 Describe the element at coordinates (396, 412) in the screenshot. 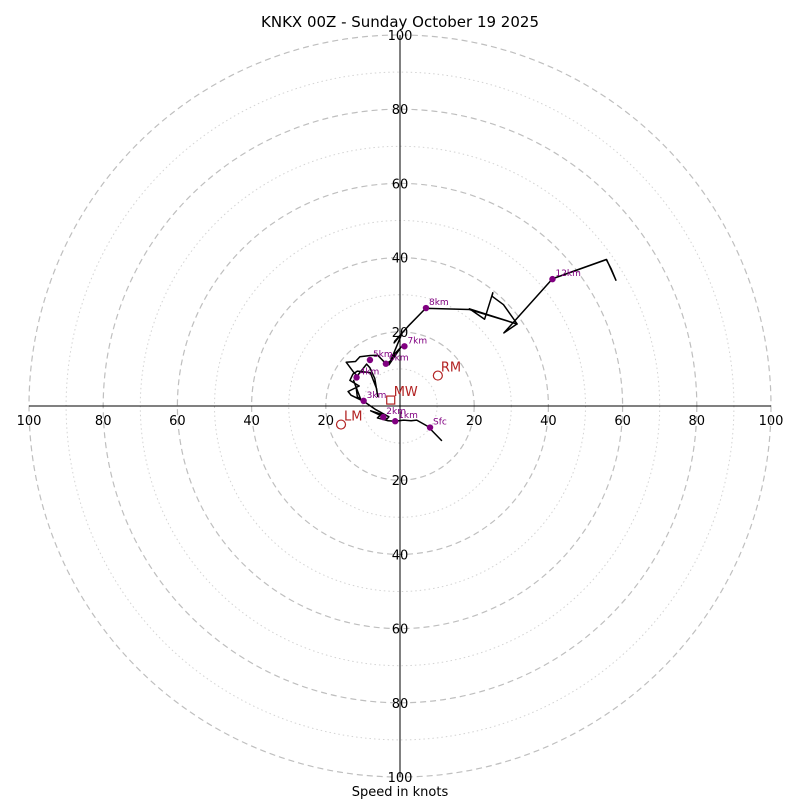

I see `height-marker-label: 2km` at that location.